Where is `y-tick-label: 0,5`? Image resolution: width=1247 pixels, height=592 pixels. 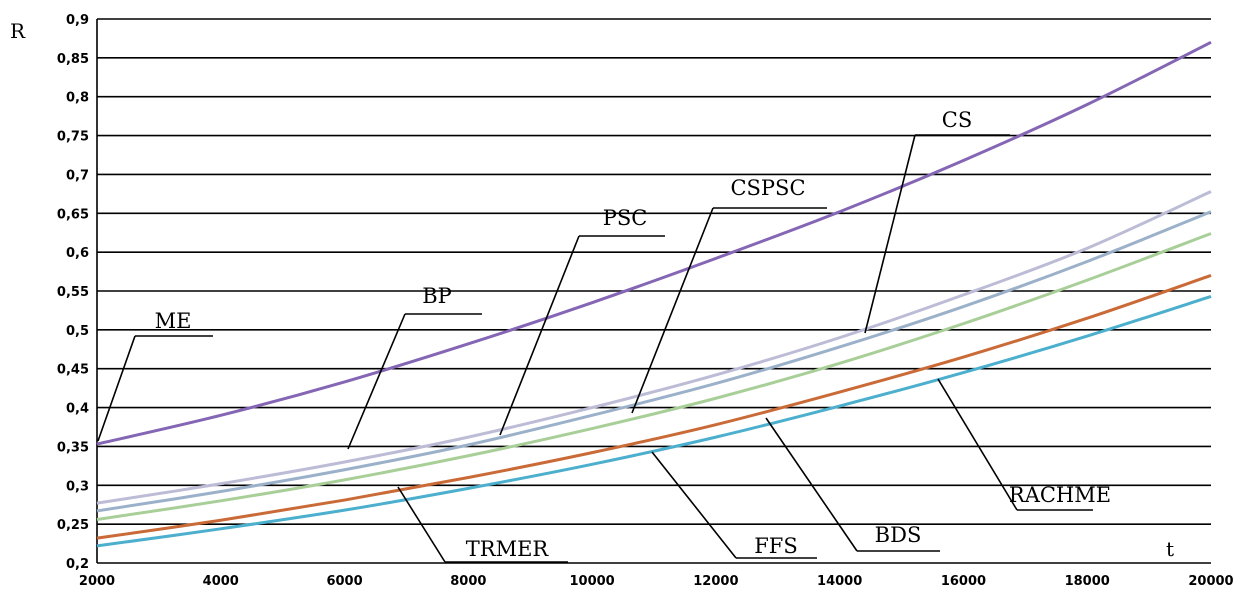 y-tick-label: 0,5 is located at coordinates (77, 331).